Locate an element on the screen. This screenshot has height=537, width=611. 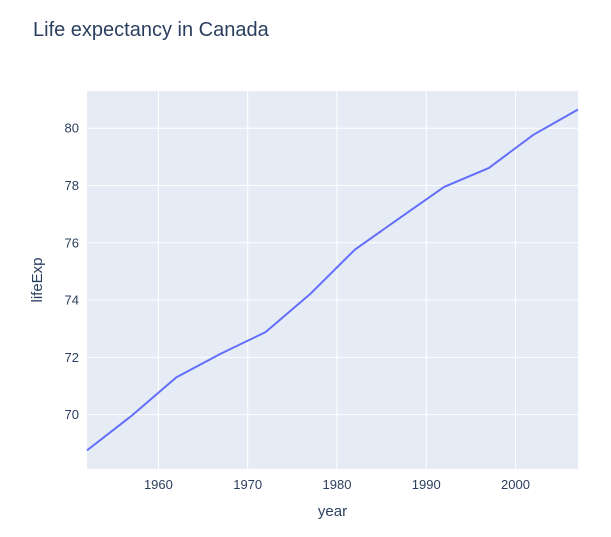
y-tick-label-1: 72 is located at coordinates (72, 357).